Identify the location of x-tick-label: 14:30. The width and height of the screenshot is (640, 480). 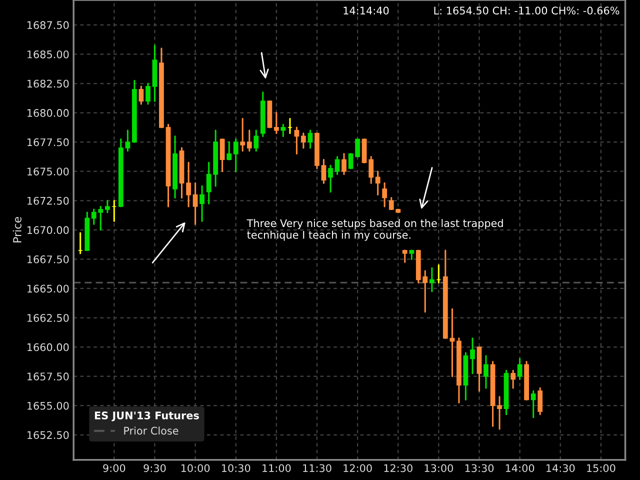
(560, 468).